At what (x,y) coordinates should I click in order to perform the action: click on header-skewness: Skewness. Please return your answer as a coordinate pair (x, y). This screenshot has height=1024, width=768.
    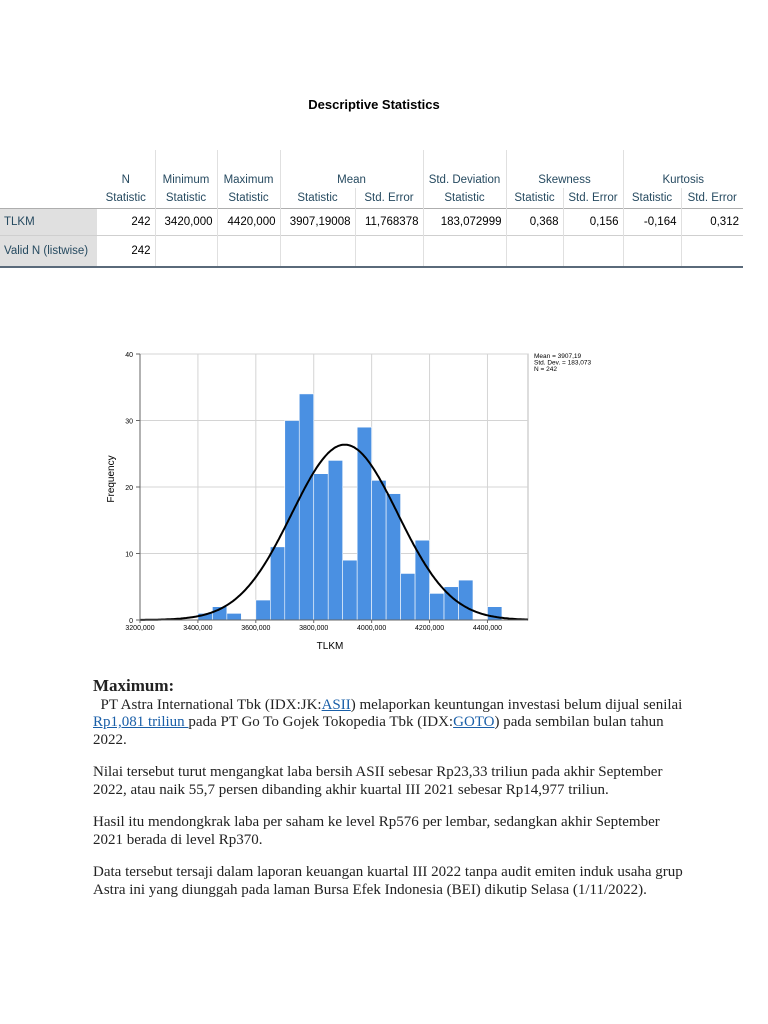
    Looking at the image, I should click on (564, 169).